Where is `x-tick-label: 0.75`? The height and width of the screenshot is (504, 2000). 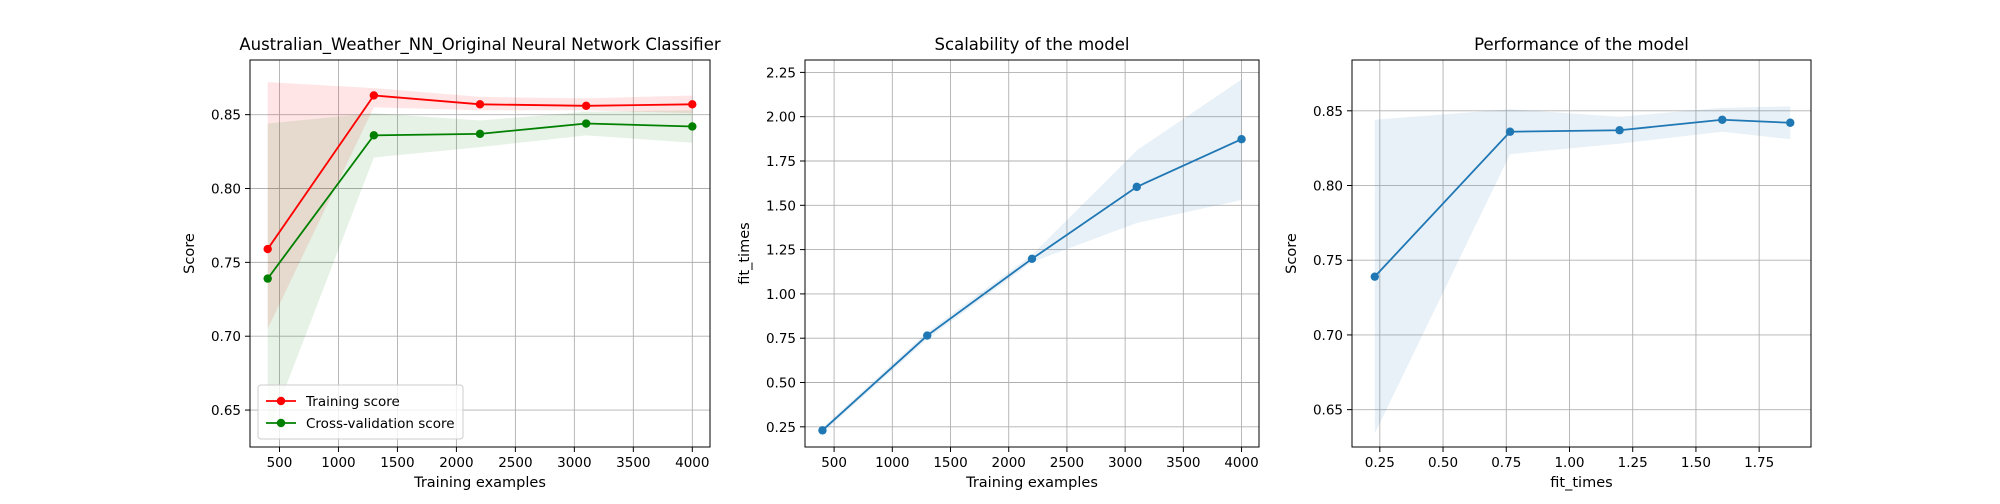
x-tick-label: 0.75 is located at coordinates (1506, 463).